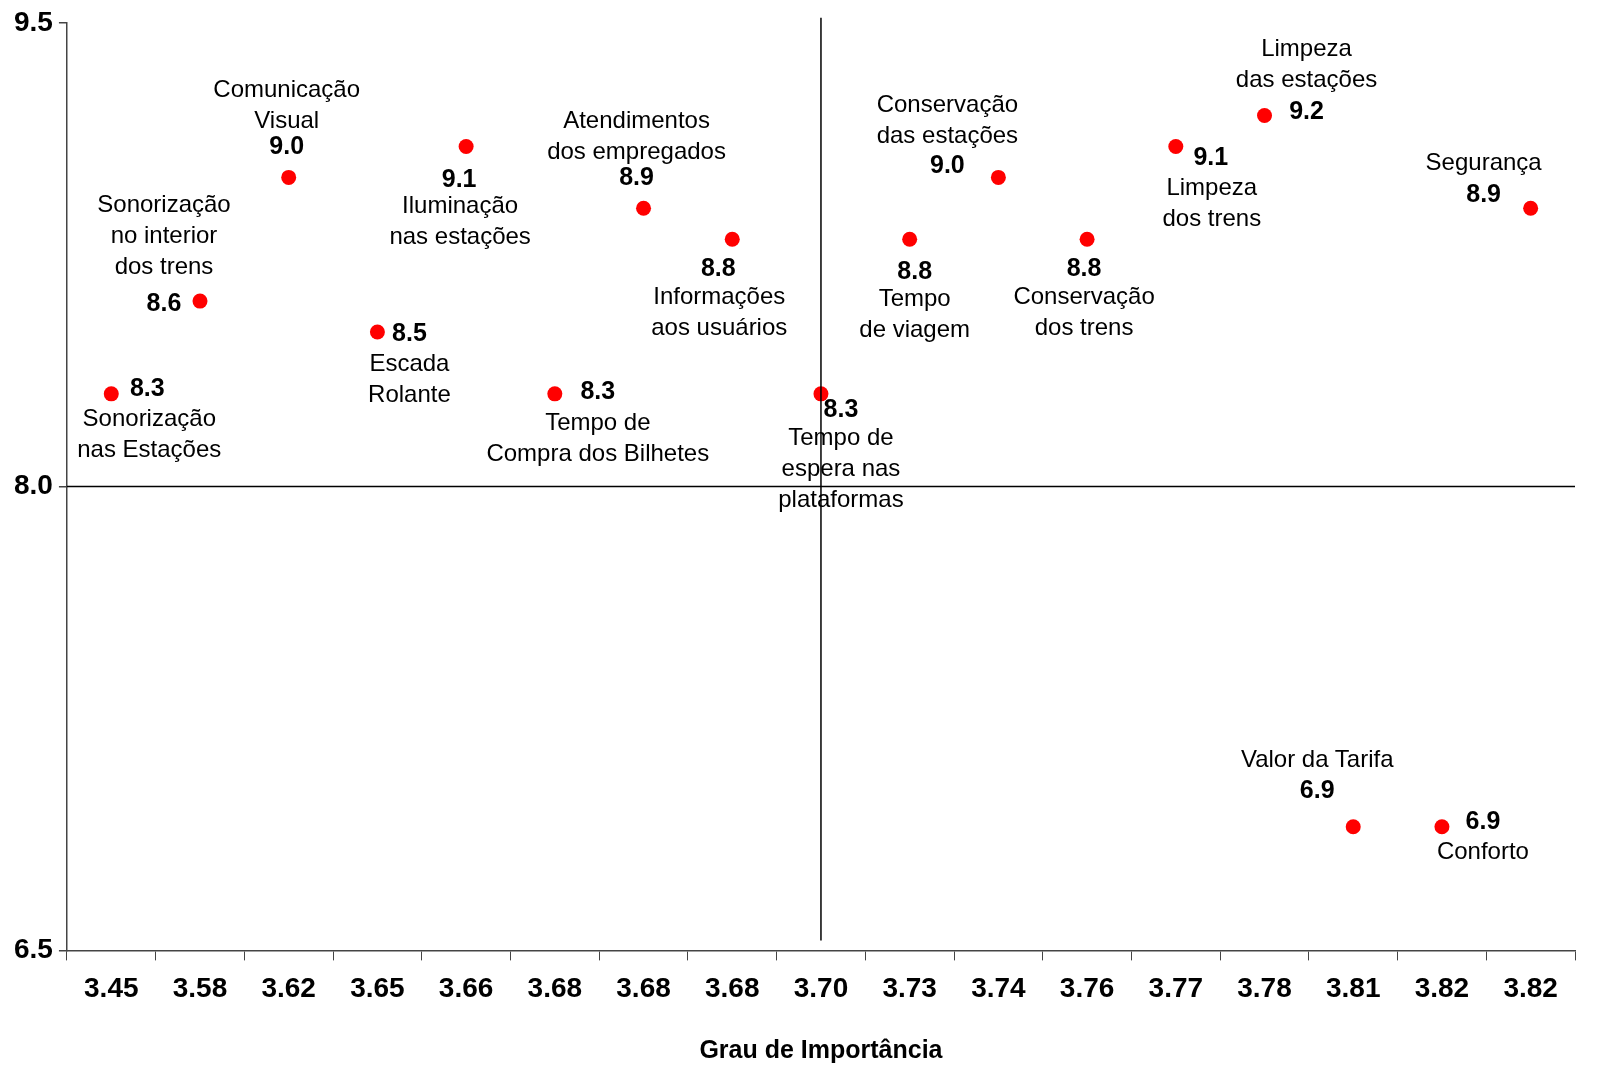 The width and height of the screenshot is (1607, 1074). What do you see at coordinates (909, 987) in the screenshot?
I see `x-tick-label: 3.73` at bounding box center [909, 987].